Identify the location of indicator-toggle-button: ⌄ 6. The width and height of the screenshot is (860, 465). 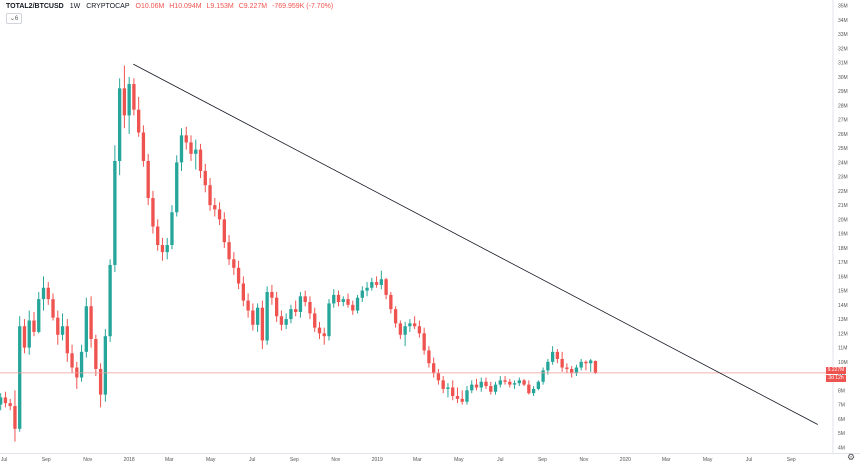
(14, 18).